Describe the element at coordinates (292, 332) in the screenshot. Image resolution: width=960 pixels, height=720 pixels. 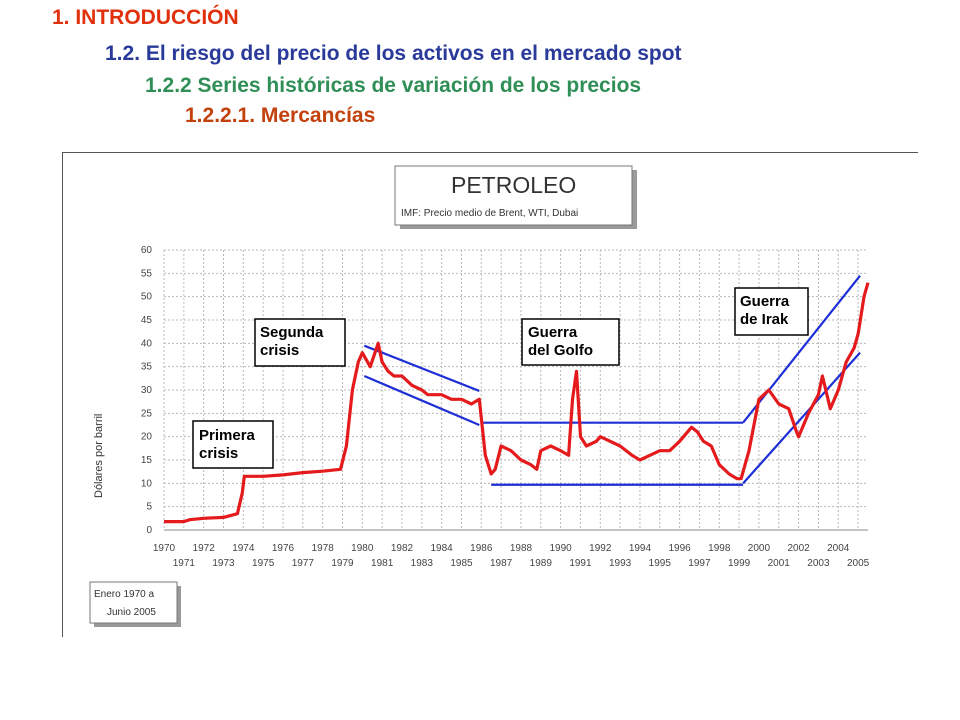
I see `callout-segunda-crisis-line1: Segunda` at that location.